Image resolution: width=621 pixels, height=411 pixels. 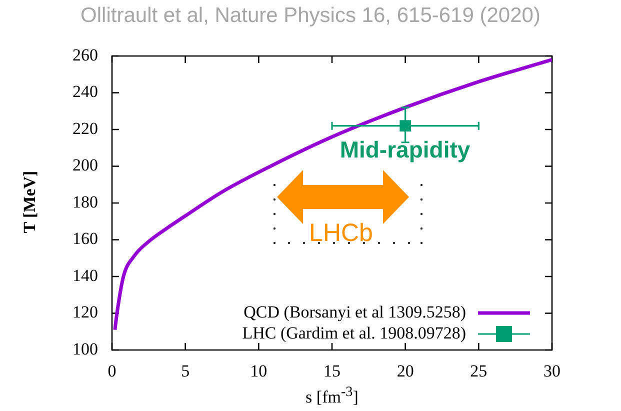 I want to click on x-axis-title: s [fm$^{-3}$], so click(x=332, y=396).